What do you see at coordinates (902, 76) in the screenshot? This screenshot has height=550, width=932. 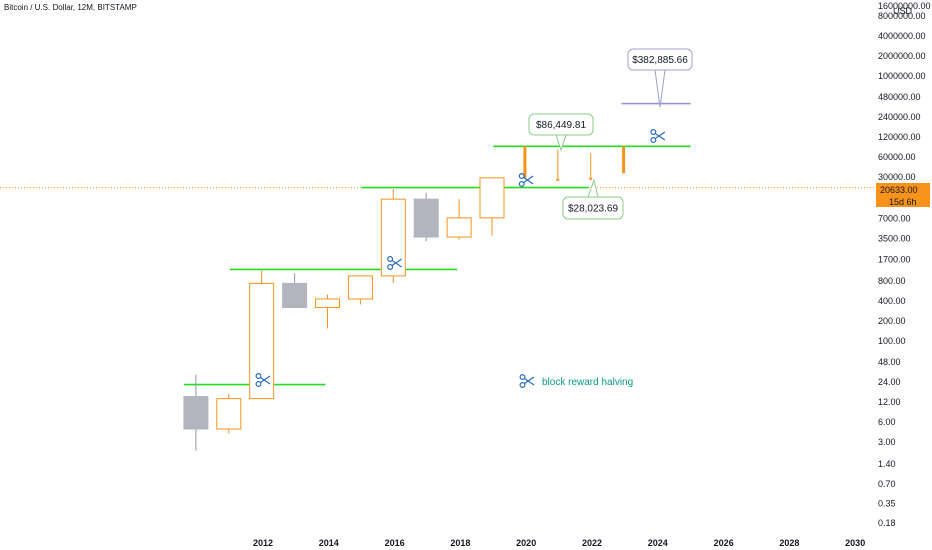 I see `price-tick-label: 1000000.00` at bounding box center [902, 76].